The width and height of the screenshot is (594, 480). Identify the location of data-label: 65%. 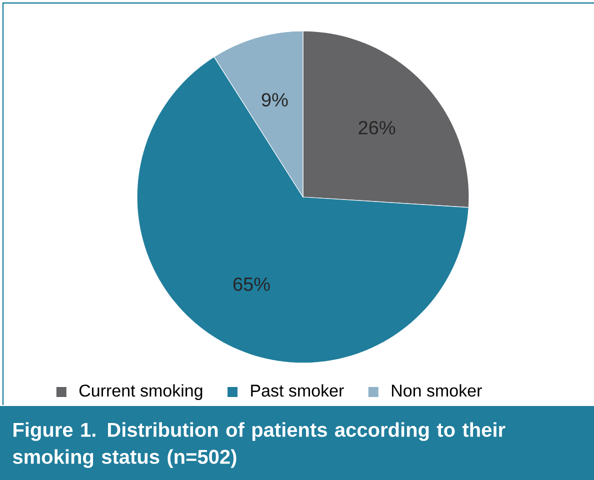
(251, 284).